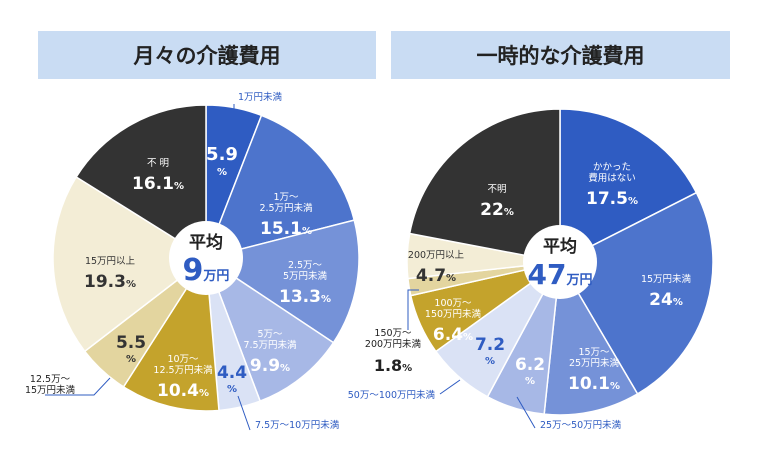  Describe the element at coordinates (183, 370) in the screenshot. I see `slice-label: 12.5万円未満` at that location.